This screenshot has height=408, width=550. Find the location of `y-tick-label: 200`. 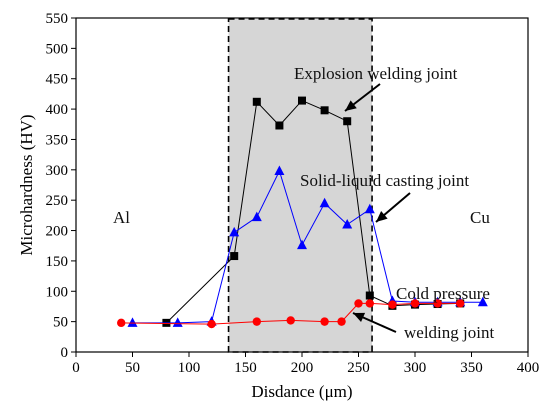

y-tick-label: 200 is located at coordinates (57, 232).